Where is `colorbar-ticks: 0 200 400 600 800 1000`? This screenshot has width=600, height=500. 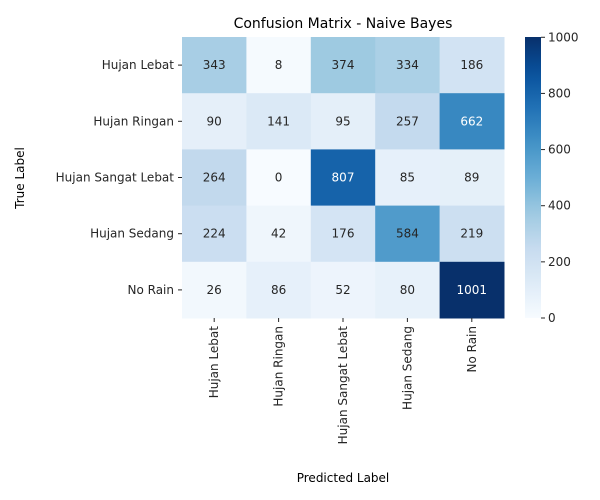 colorbar-ticks: 0 200 400 600 800 1000 is located at coordinates (560, 177).